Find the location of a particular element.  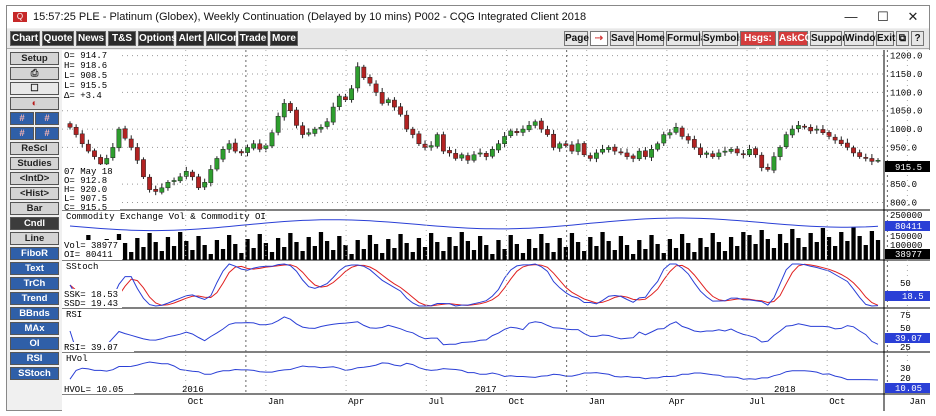

trend-channel-button: TrCh is located at coordinates (34, 283).